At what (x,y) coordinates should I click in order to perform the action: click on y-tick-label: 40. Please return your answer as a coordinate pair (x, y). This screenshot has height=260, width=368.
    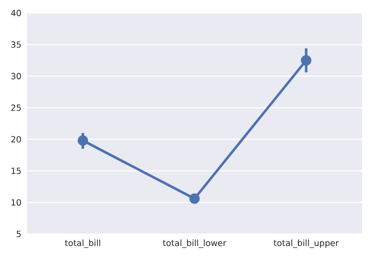
    Looking at the image, I should click on (16, 13).